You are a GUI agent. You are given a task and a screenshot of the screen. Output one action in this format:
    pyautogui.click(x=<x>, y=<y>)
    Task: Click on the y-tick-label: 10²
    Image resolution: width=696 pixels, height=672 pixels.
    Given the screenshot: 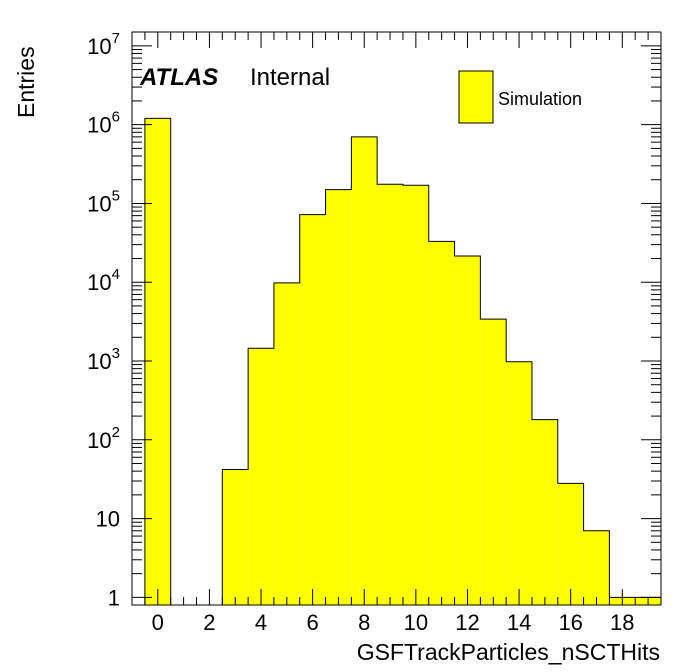 What is the action you would take?
    pyautogui.click(x=103, y=438)
    